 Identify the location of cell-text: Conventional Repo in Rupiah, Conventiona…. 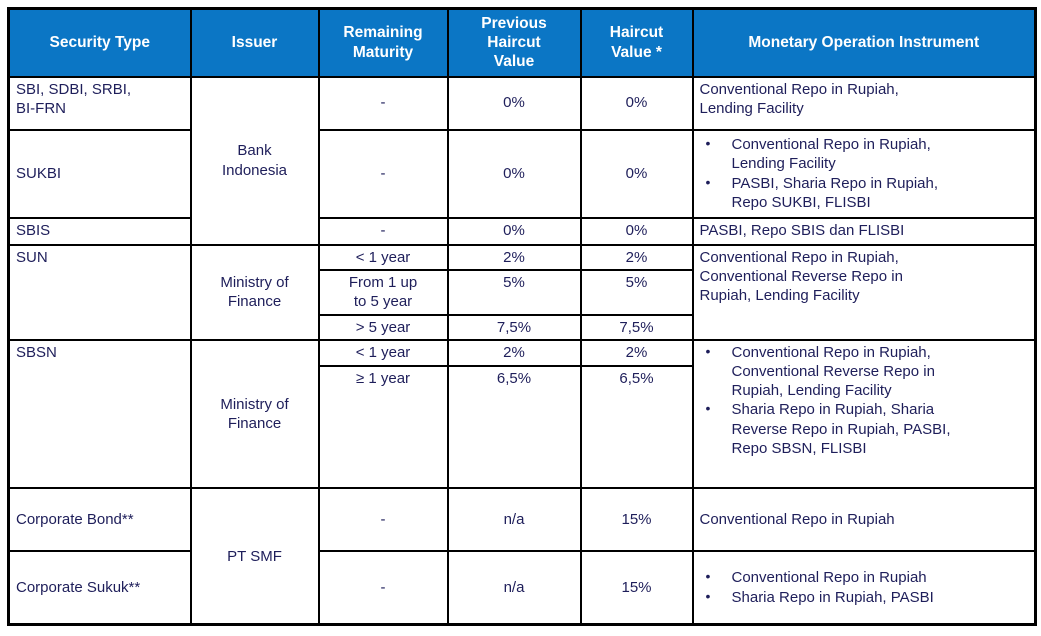
(833, 371).